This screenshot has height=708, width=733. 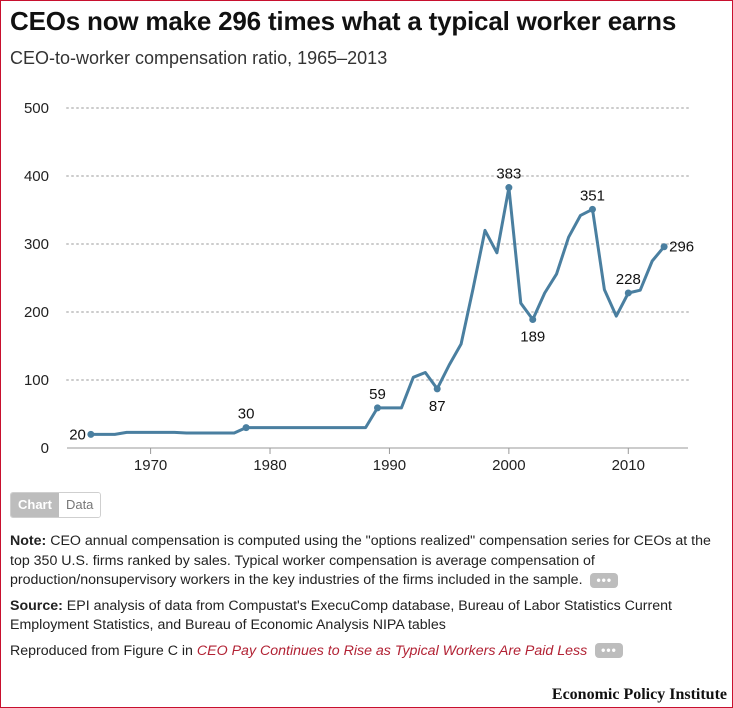 I want to click on data-point-1965, so click(x=91, y=434).